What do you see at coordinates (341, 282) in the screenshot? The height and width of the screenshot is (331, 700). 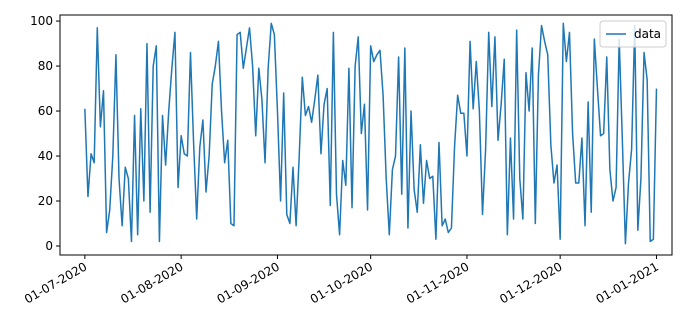 I see `x-tick-label: 01-10-2020` at bounding box center [341, 282].